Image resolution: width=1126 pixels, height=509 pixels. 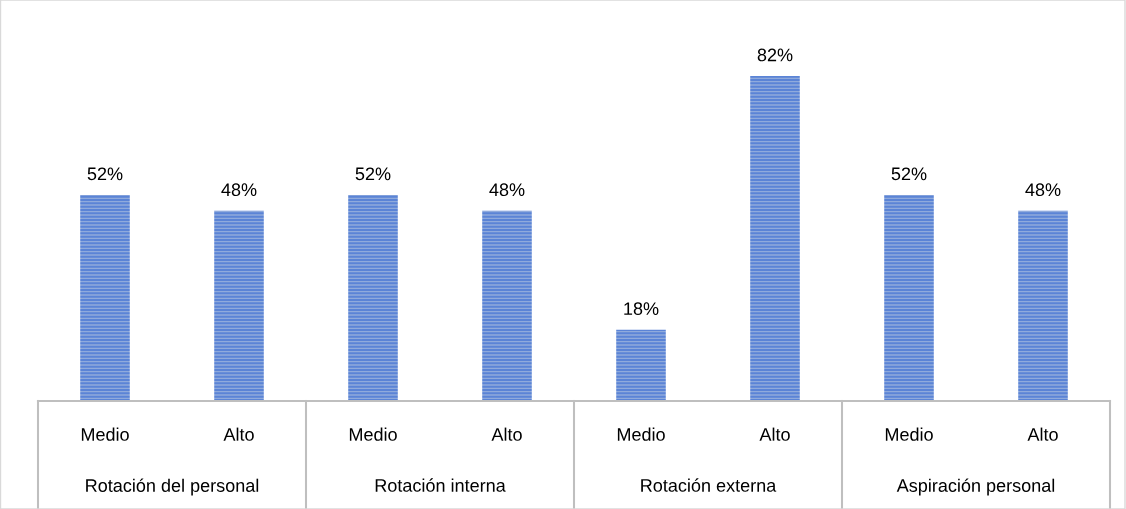 I want to click on data-label: 18%, so click(x=641, y=308).